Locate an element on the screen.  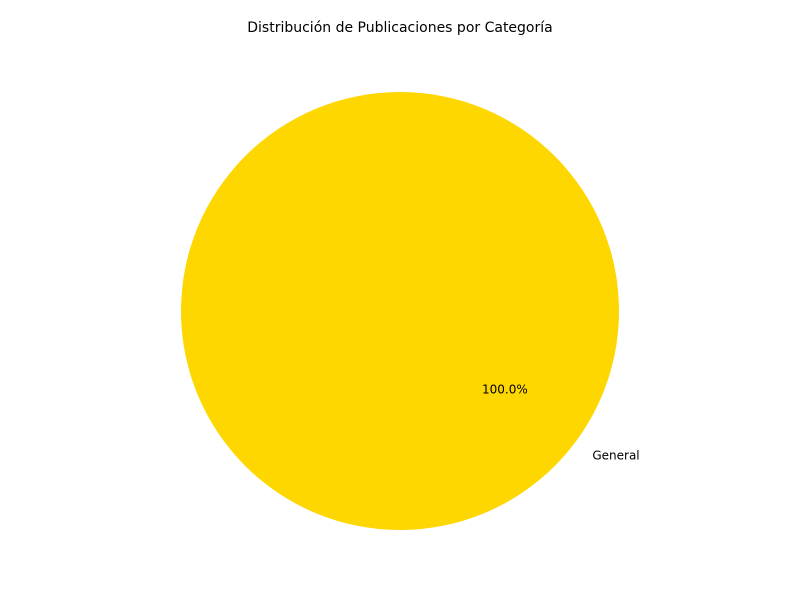
slice-category-label: General is located at coordinates (615, 456).